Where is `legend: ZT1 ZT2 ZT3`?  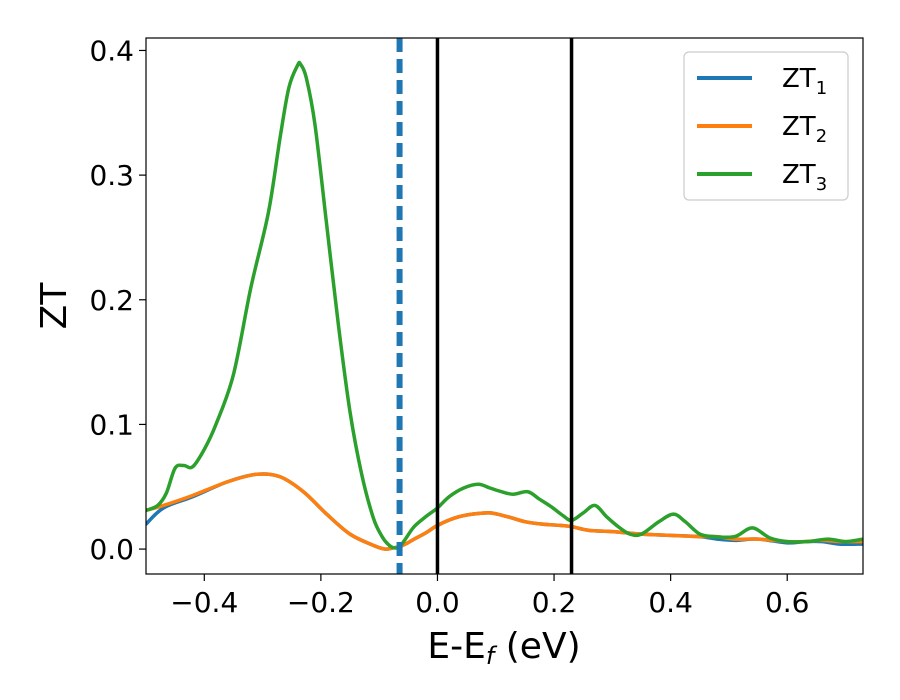 legend: ZT1 ZT2 ZT3 is located at coordinates (766, 126).